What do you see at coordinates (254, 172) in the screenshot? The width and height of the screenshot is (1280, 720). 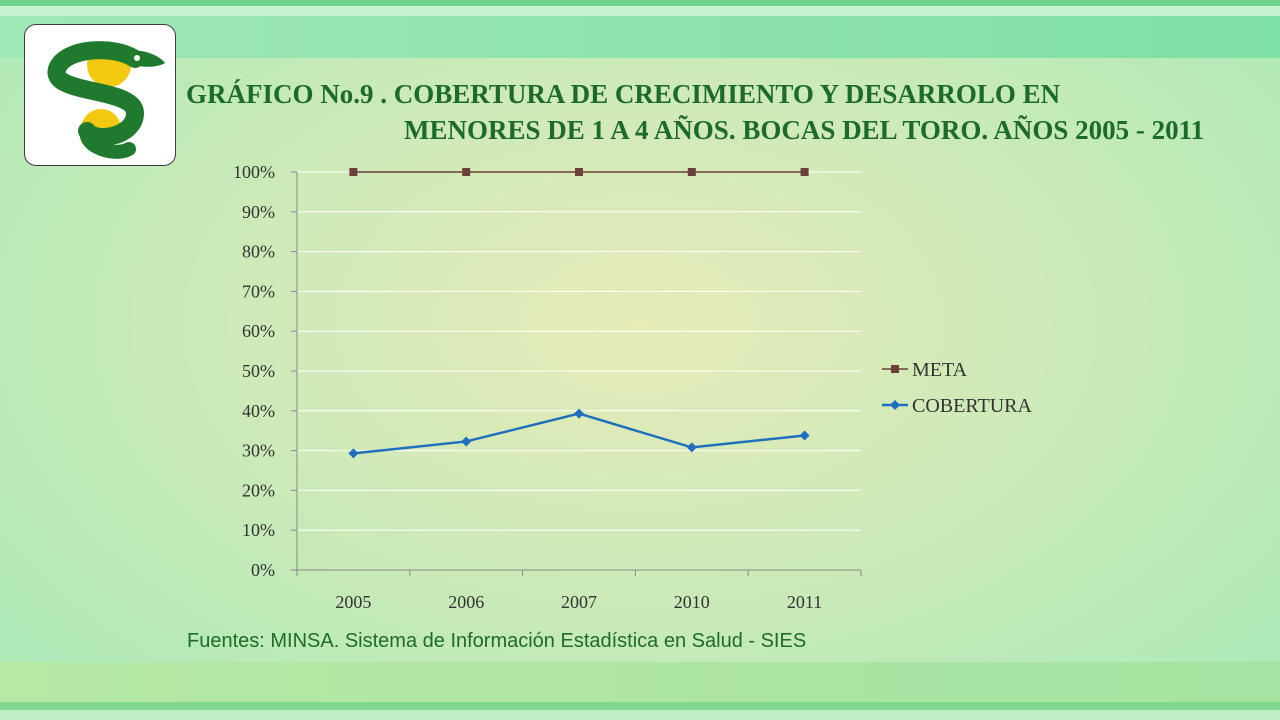 I see `y-tick-label: 100%` at bounding box center [254, 172].